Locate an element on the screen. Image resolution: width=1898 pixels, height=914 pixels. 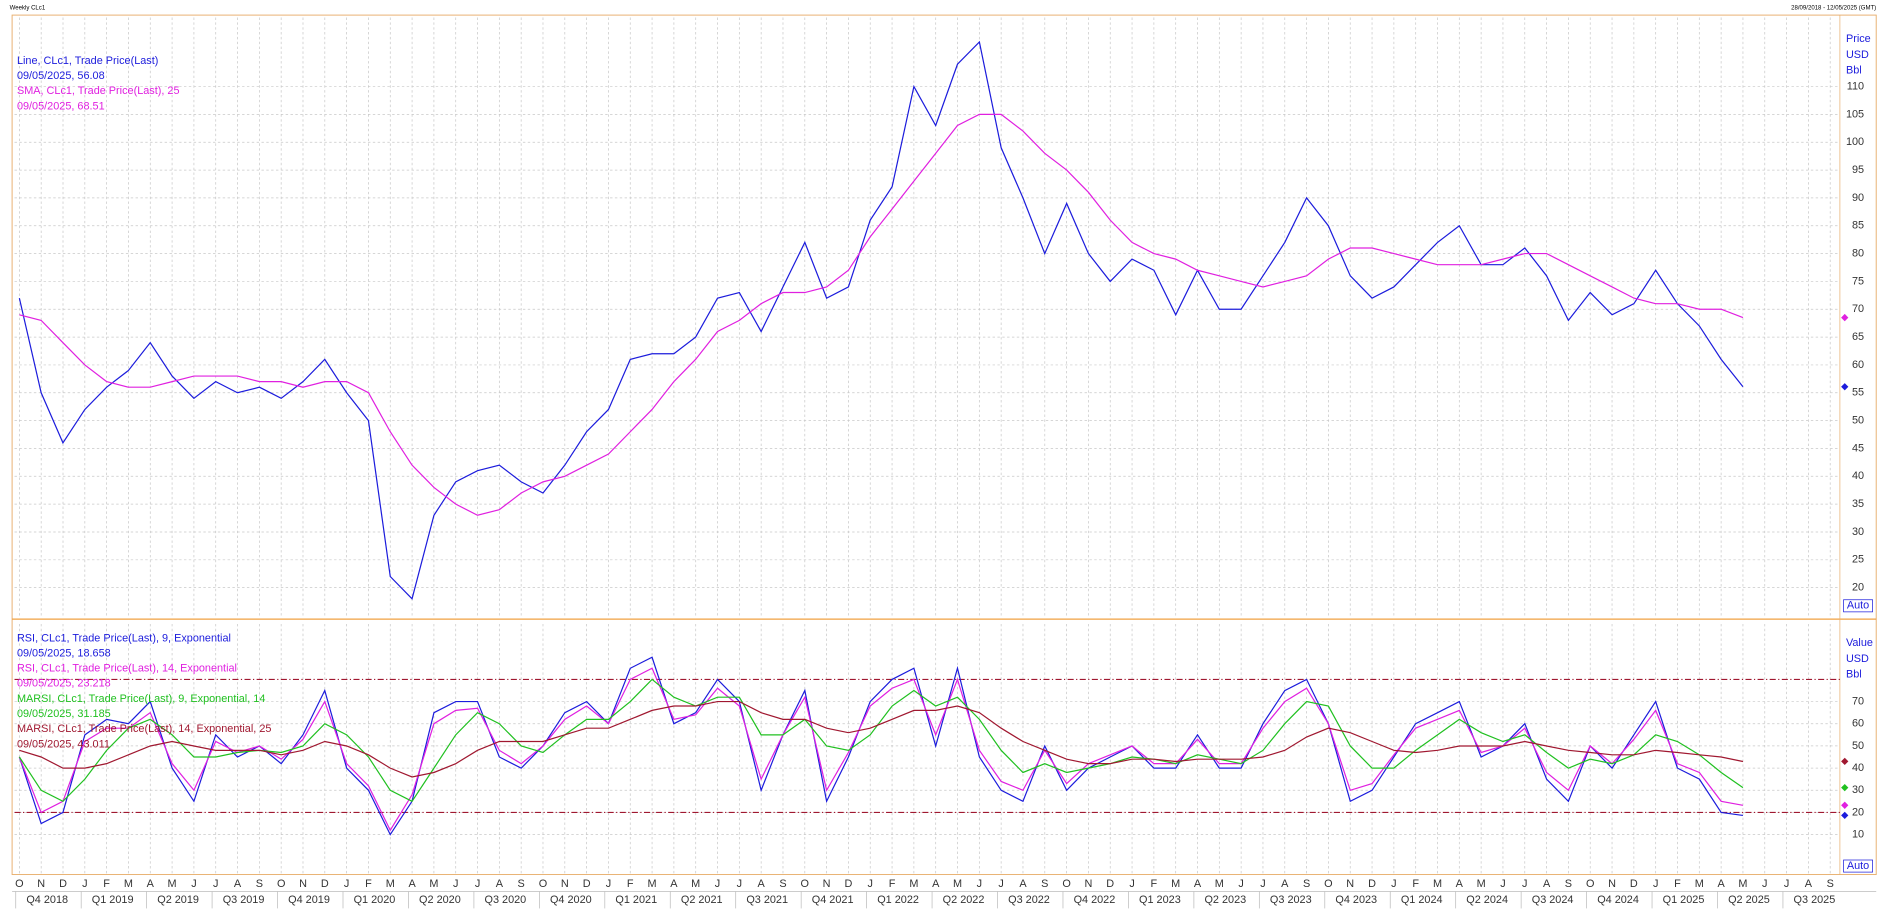
y-tick-label: 110 is located at coordinates (1855, 86).